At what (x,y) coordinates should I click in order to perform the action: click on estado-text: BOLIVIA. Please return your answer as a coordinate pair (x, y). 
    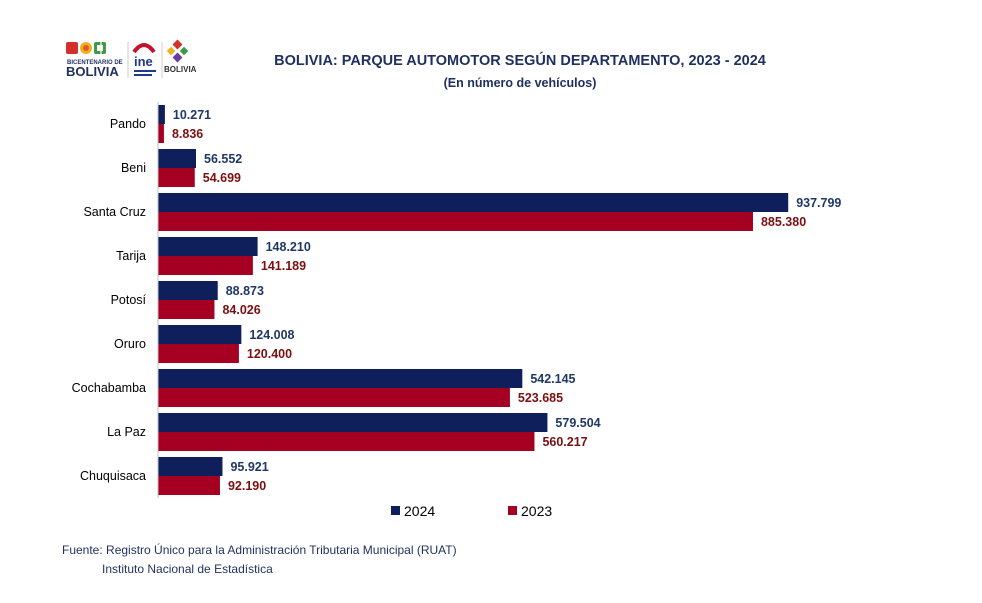
    Looking at the image, I should click on (180, 69).